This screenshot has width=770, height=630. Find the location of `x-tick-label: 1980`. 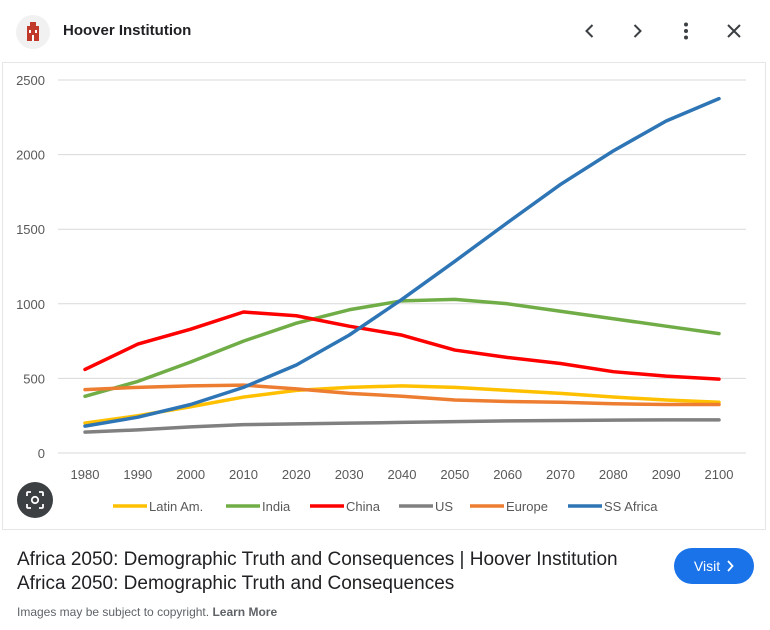

x-tick-label: 1980 is located at coordinates (85, 474).